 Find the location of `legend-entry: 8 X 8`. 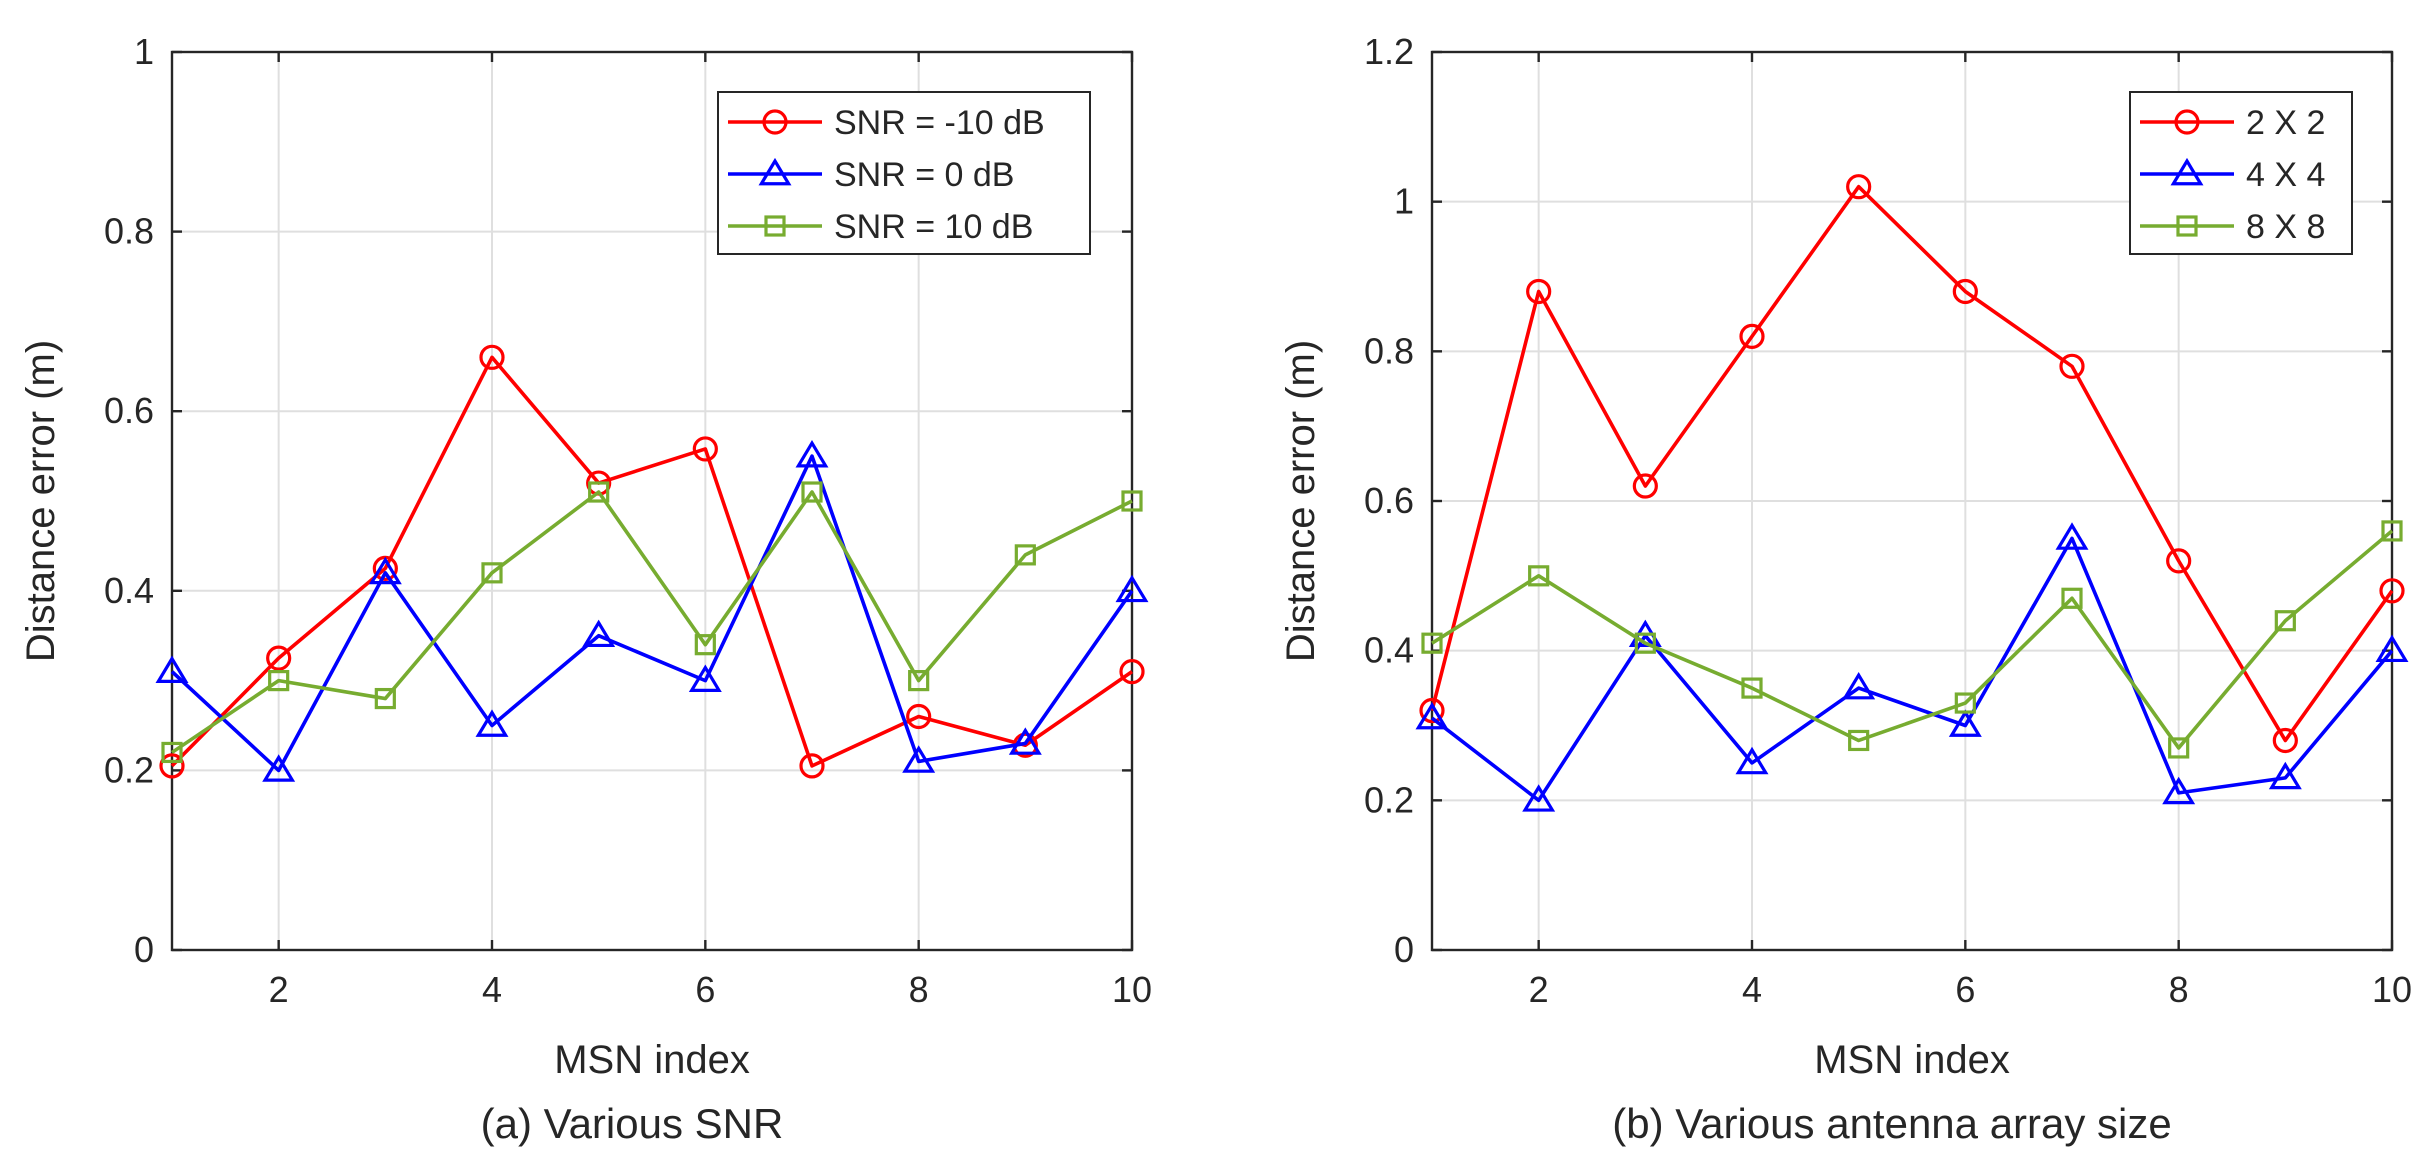

legend-entry: 8 X 8 is located at coordinates (2232, 227).